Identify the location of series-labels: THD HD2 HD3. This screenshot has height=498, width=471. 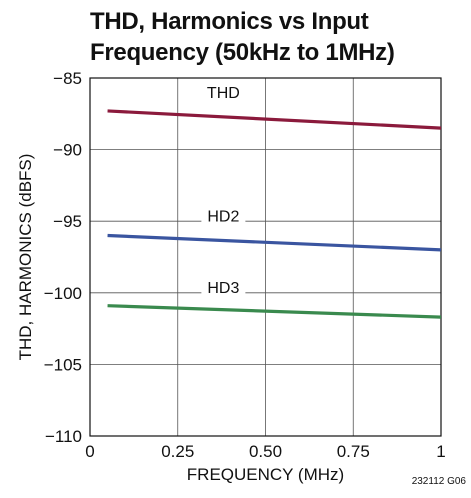
(223, 191).